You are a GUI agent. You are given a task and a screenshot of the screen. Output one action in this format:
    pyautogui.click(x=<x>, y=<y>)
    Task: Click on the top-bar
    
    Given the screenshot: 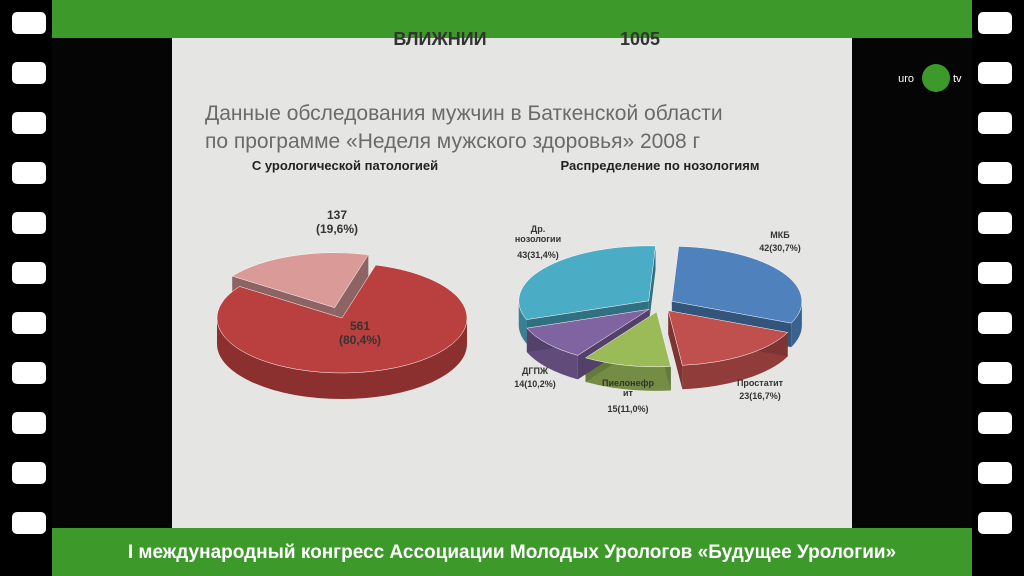 What is the action you would take?
    pyautogui.click(x=512, y=19)
    